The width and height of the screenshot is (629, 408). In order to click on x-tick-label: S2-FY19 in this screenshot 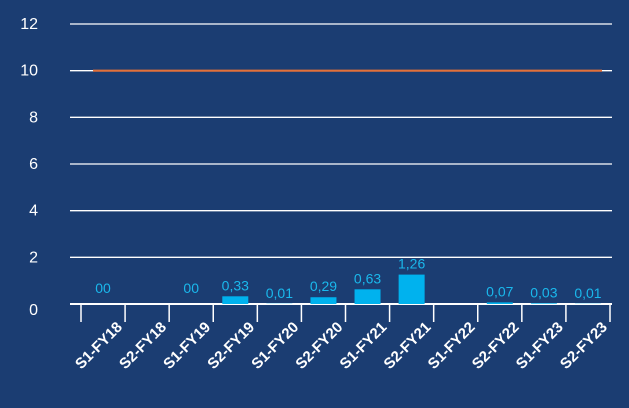, I will do `click(231, 346)`.